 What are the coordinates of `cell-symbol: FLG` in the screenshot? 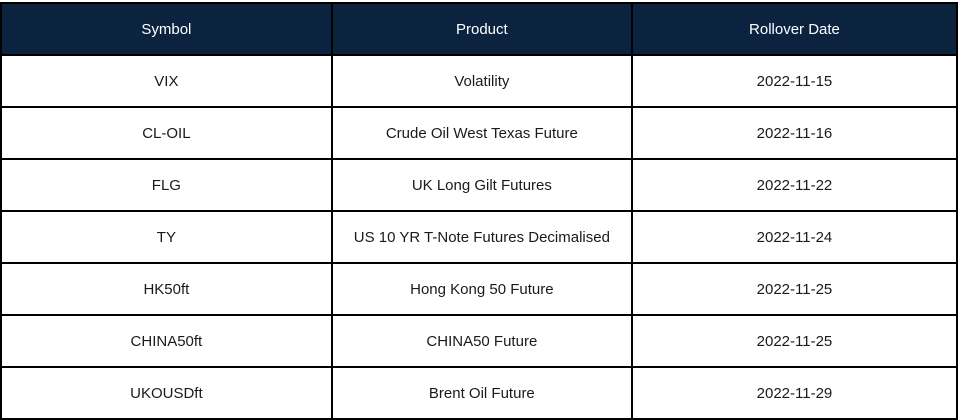 It's located at (166, 185).